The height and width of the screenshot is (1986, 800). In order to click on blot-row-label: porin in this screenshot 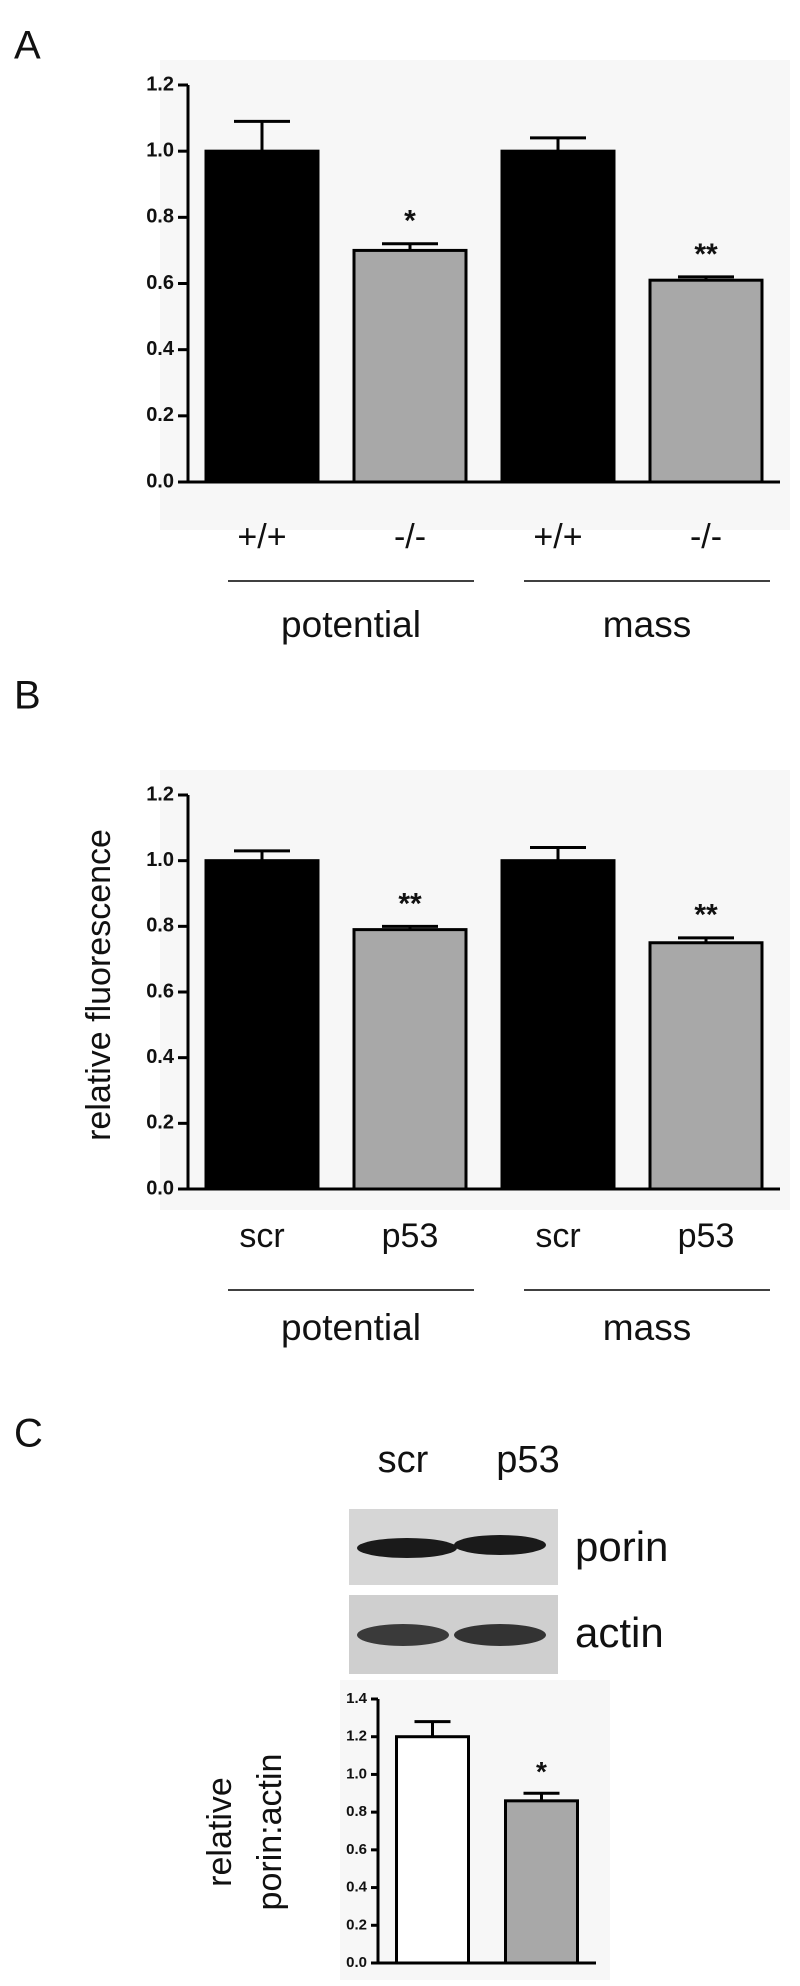, I will do `click(621, 1546)`.